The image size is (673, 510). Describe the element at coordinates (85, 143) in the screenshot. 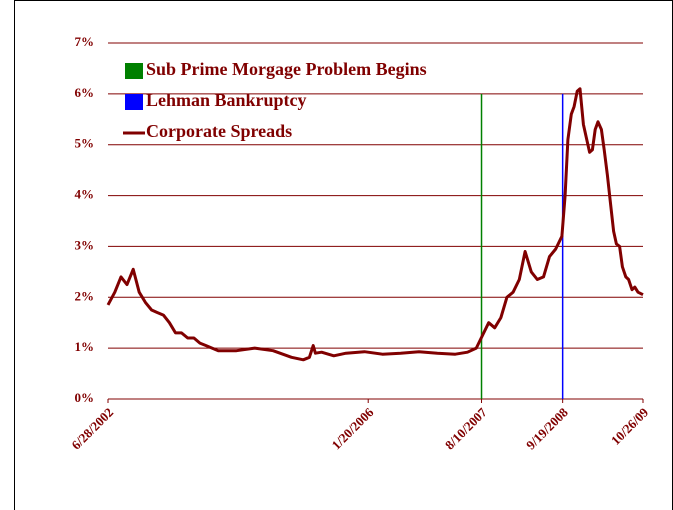

I see `y-tick-label: 5%` at that location.